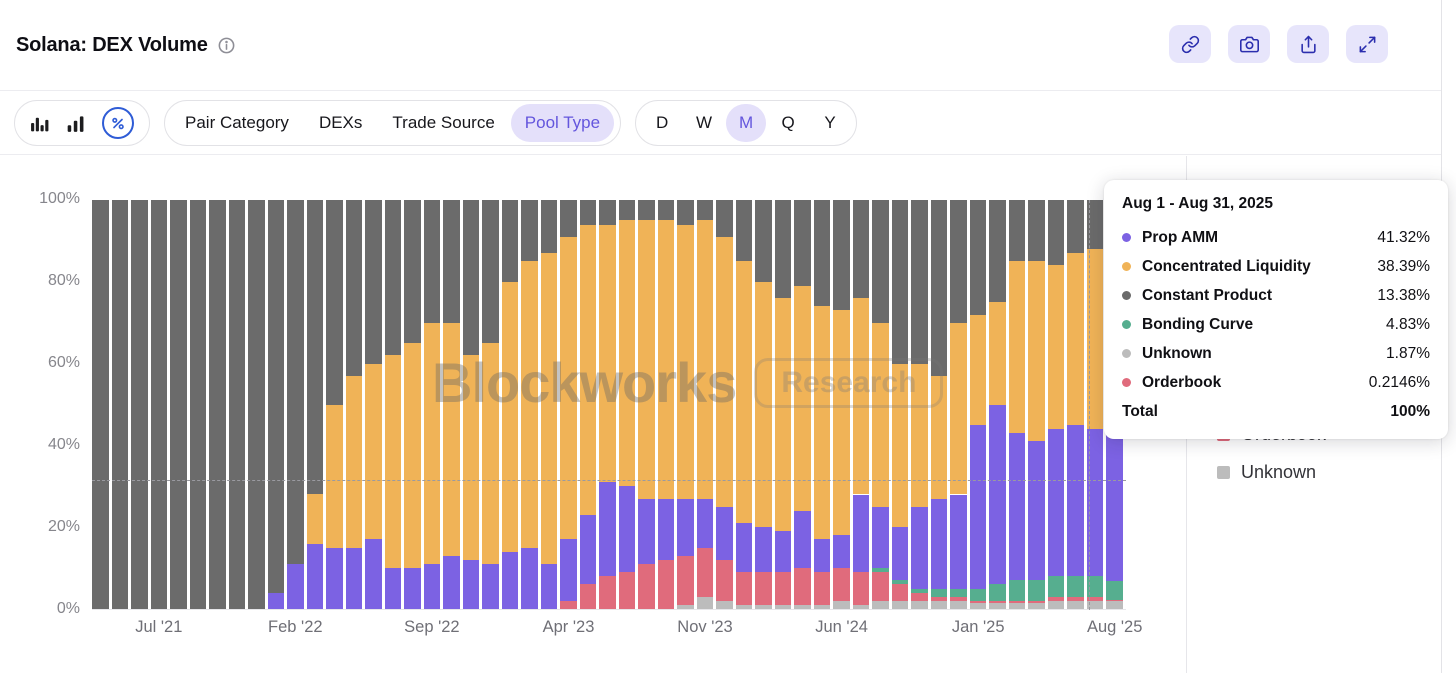  Describe the element at coordinates (1249, 44) in the screenshot. I see `screenshot-button` at that location.